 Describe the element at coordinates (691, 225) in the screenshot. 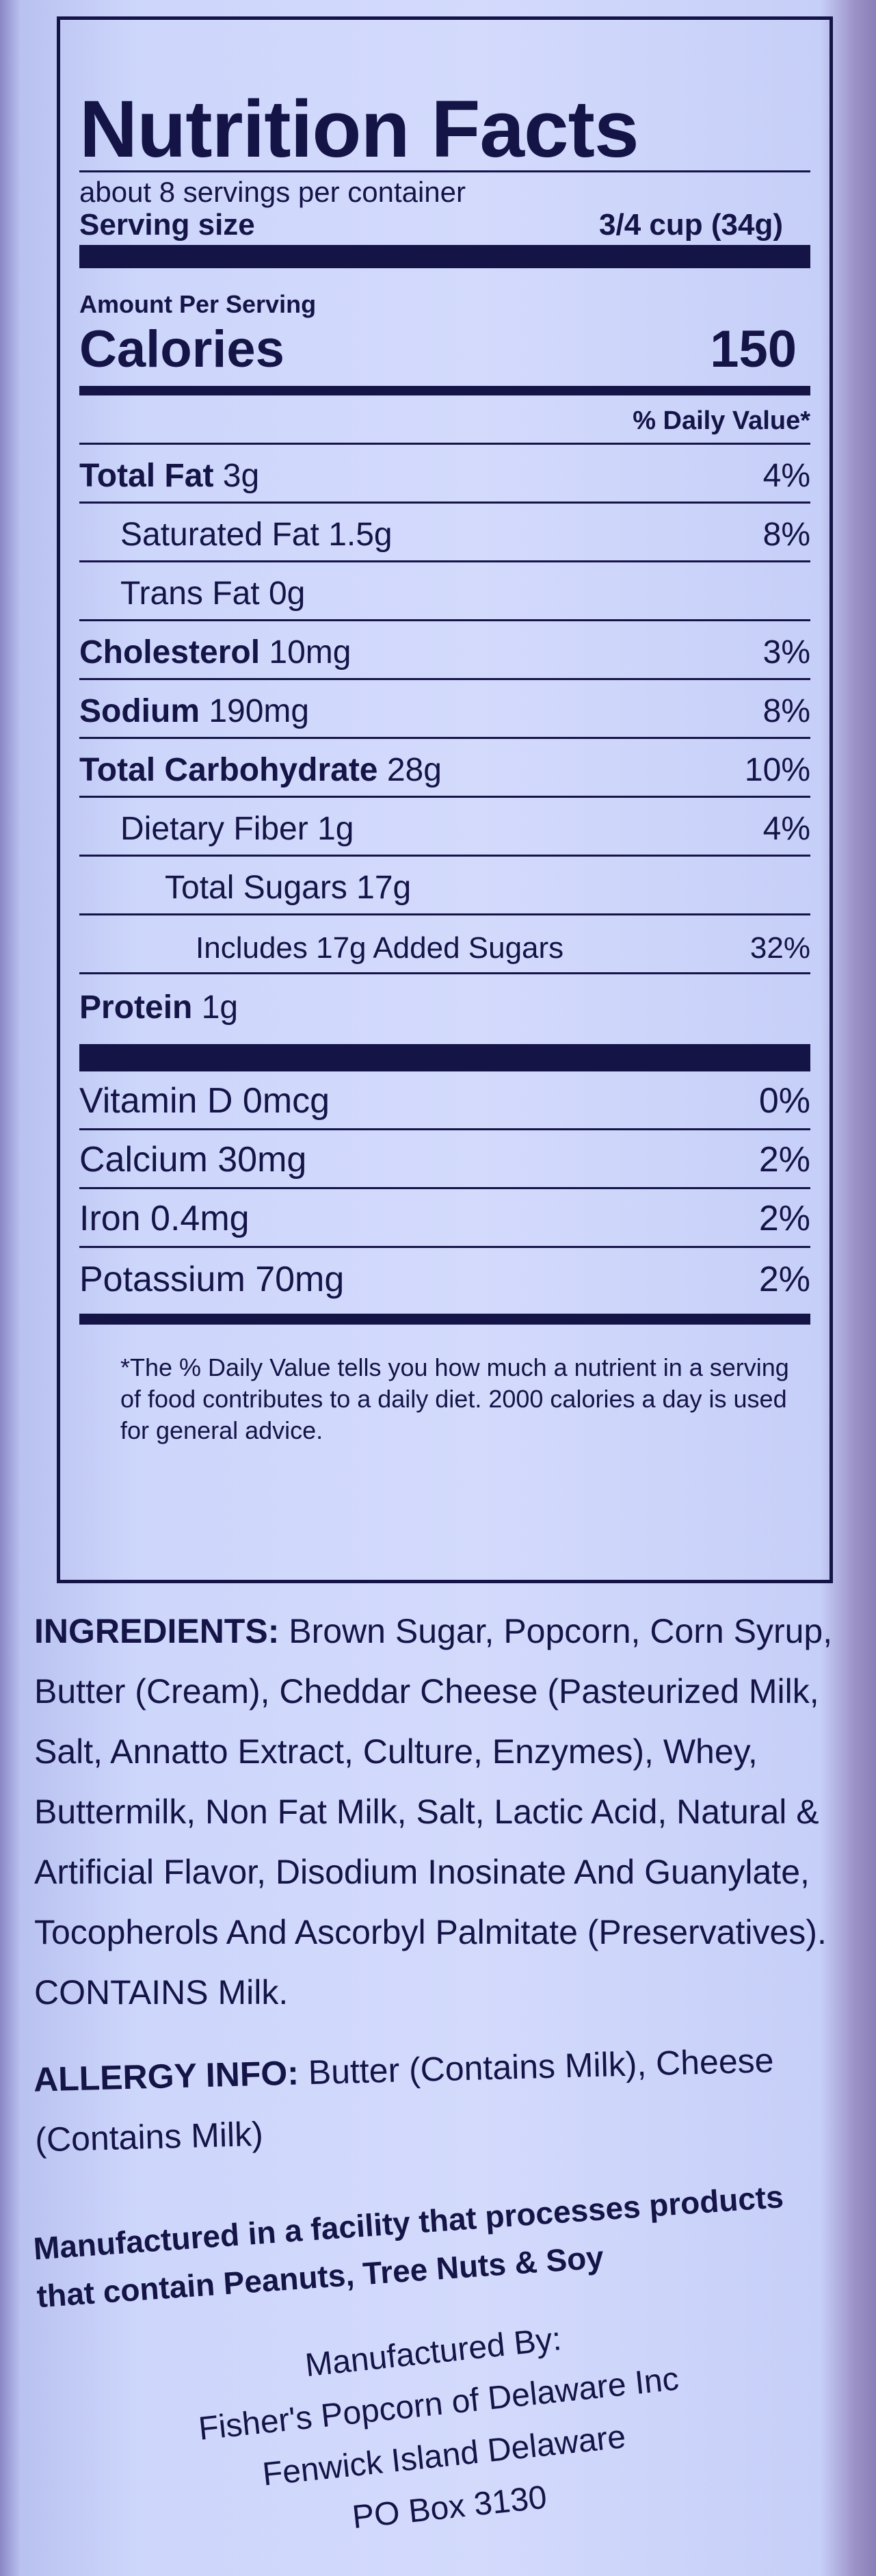

I see `serving-size-value: 3/4 cup (34g)` at that location.